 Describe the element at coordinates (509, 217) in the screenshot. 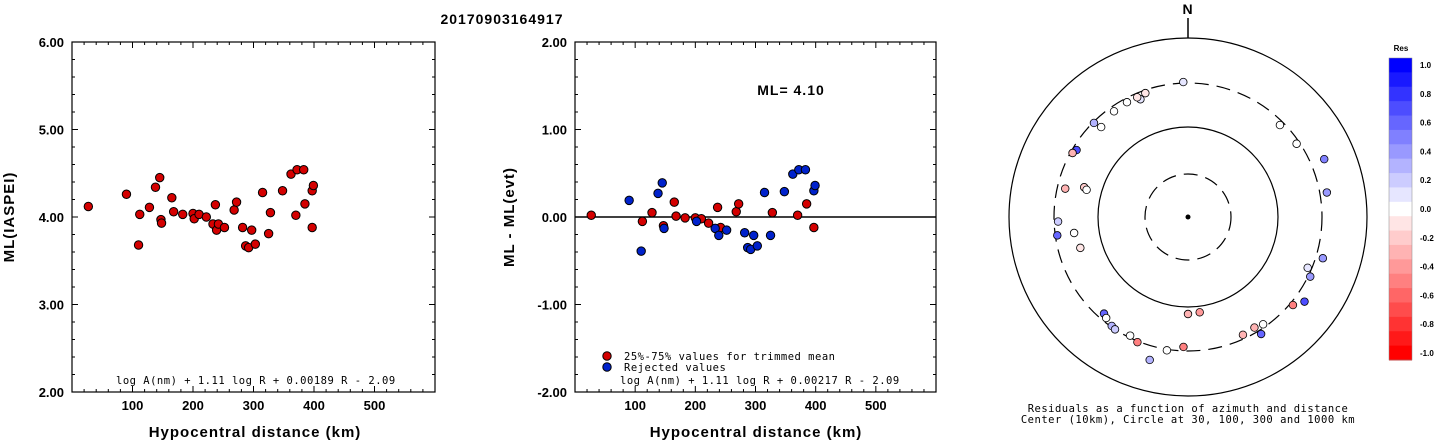

I see `y-axis-label: ML - ML(evt)` at that location.